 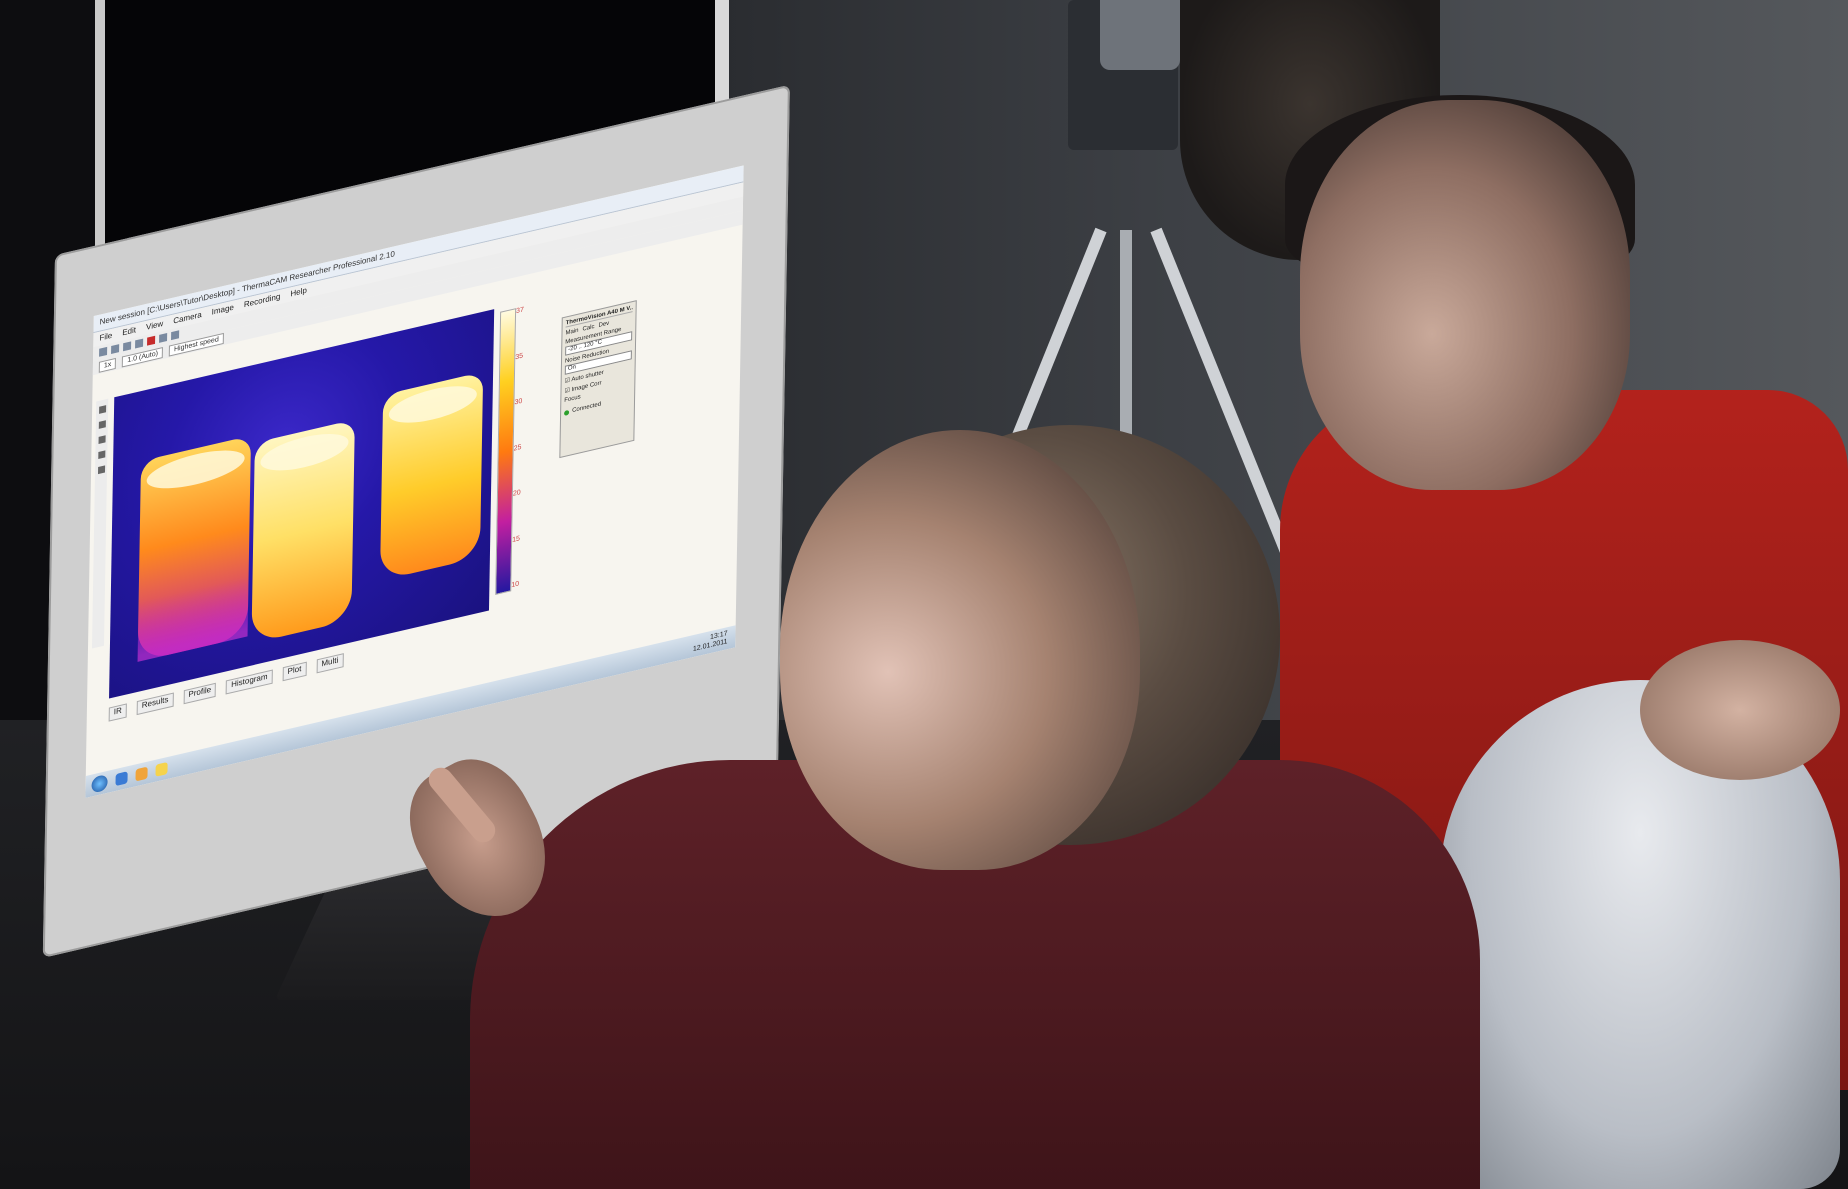 What do you see at coordinates (121, 779) in the screenshot?
I see `ie-icon` at bounding box center [121, 779].